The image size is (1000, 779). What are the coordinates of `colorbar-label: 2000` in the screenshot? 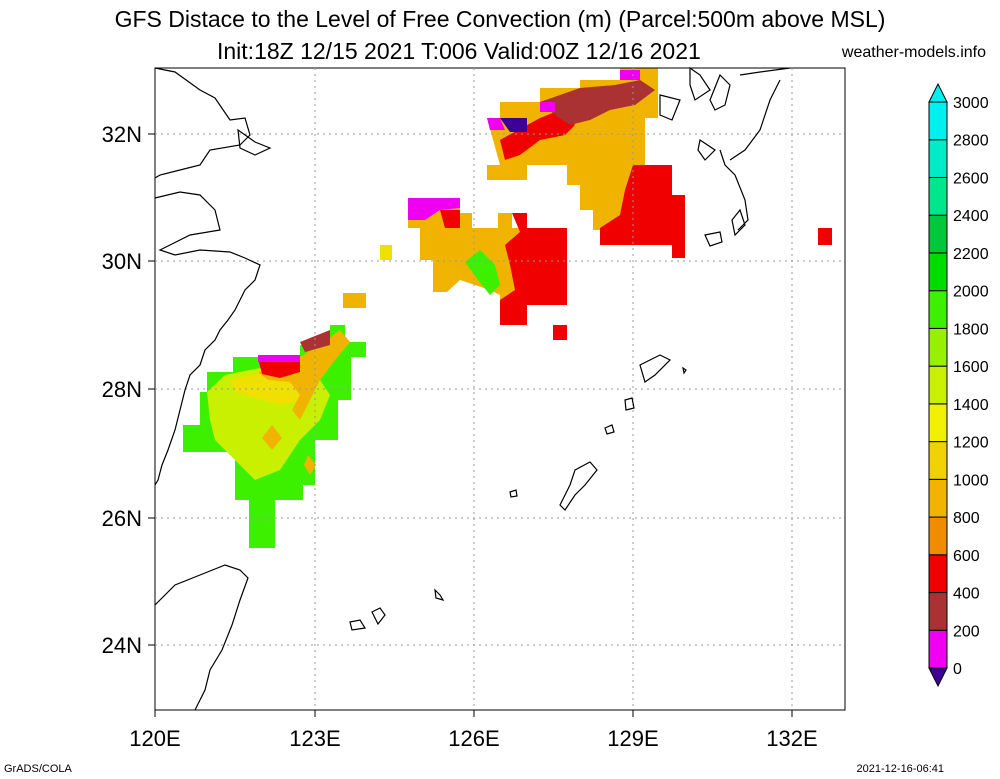 It's located at (971, 292).